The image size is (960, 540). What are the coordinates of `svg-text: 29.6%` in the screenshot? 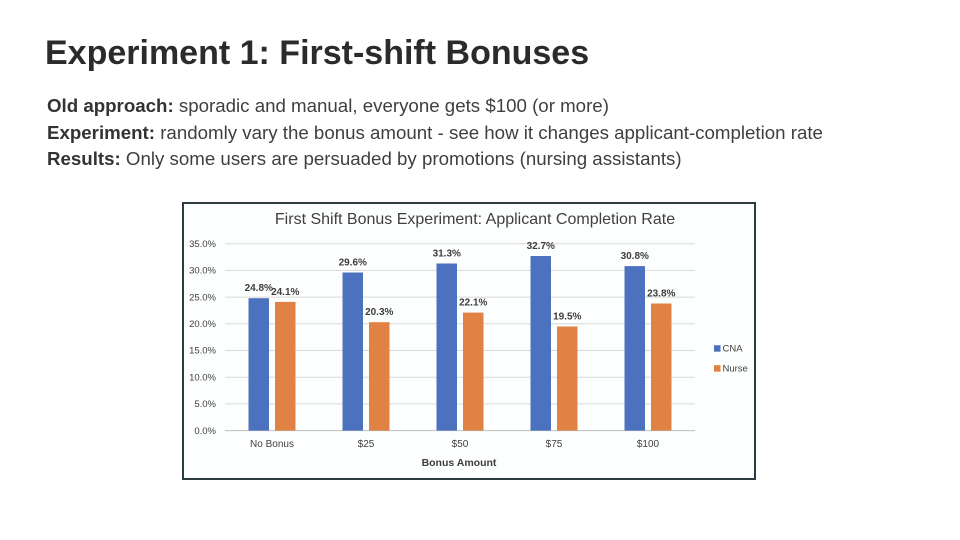 It's located at (353, 263).